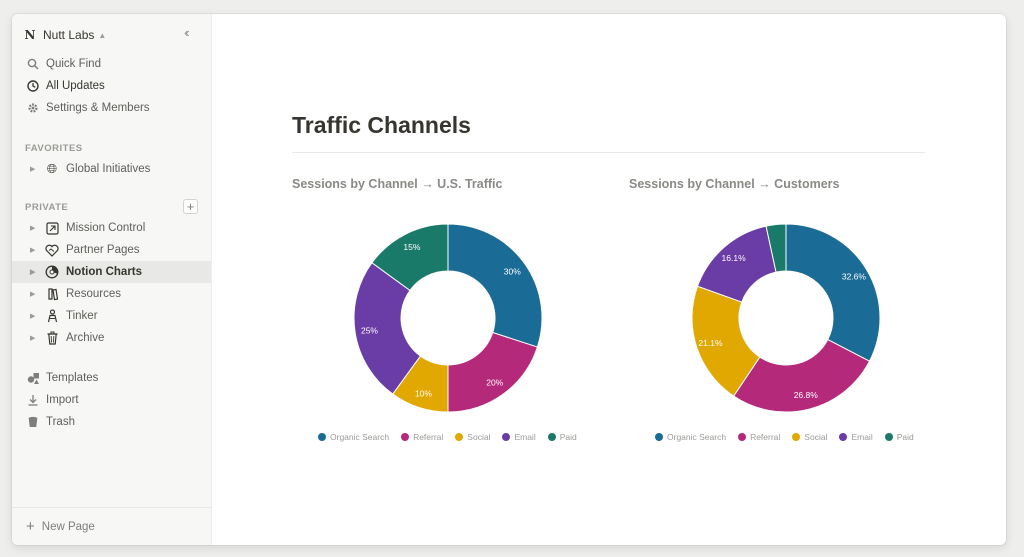 This screenshot has height=557, width=1024. I want to click on templates-icon, so click(33, 378).